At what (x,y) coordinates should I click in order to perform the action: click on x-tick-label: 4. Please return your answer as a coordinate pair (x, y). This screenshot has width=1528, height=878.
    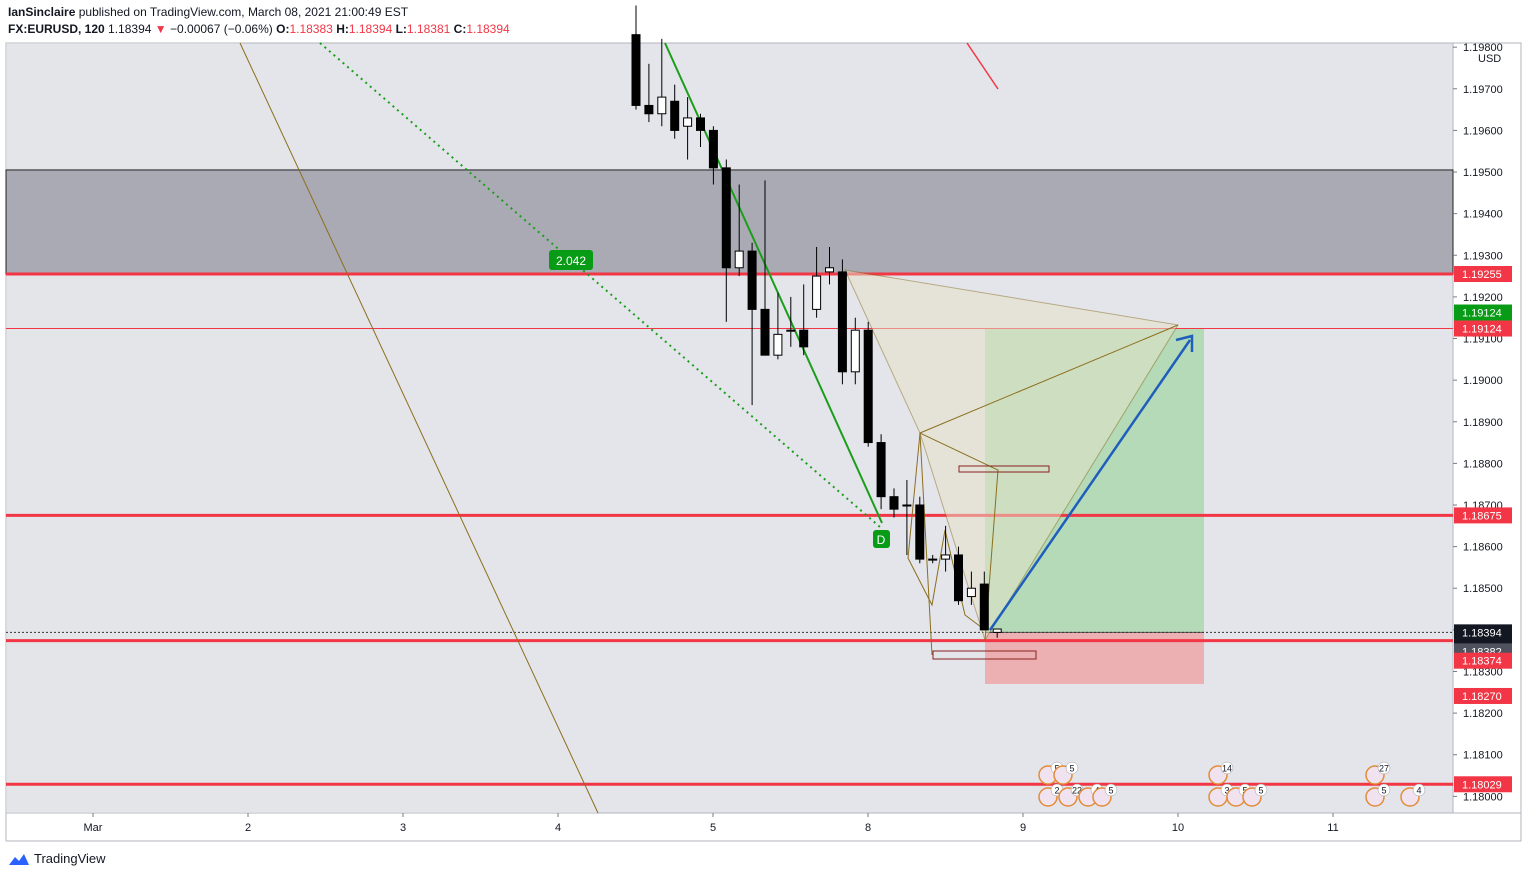
    Looking at the image, I should click on (558, 828).